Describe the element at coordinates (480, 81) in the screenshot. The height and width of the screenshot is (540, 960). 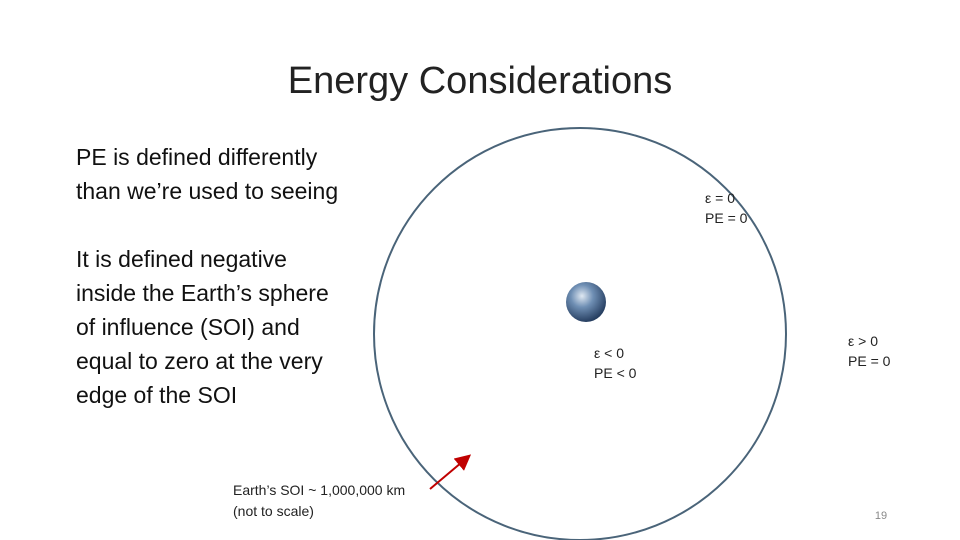
I see `slide-title: Energy Considerations` at that location.